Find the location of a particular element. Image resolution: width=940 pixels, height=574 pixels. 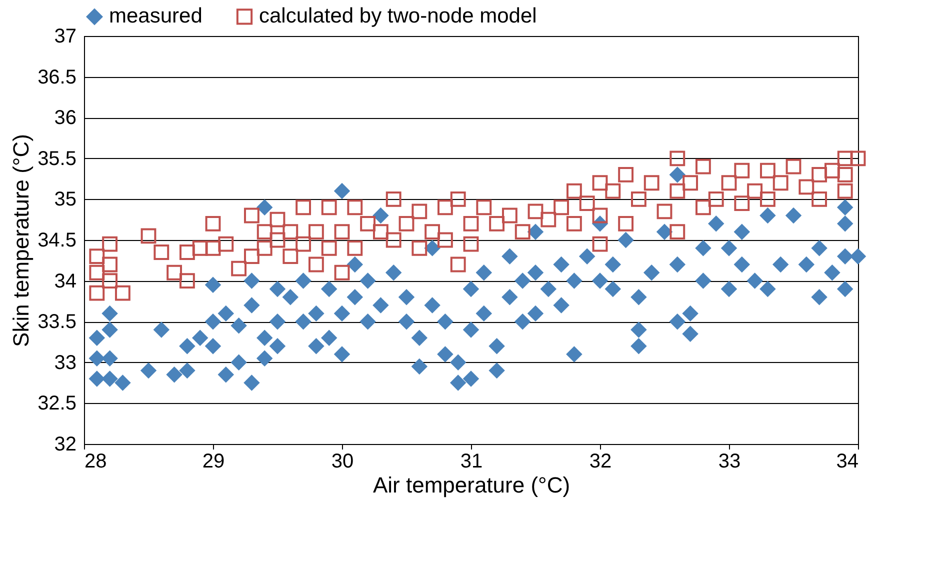

y-tick-label: 33 is located at coordinates (65, 363).